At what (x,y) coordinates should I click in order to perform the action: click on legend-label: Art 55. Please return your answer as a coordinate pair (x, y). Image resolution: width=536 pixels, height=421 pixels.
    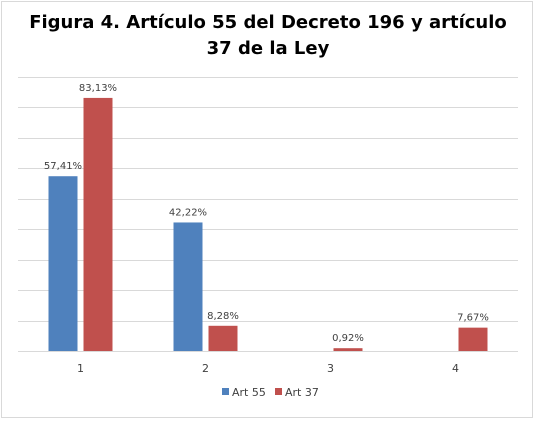
    Looking at the image, I should click on (249, 392).